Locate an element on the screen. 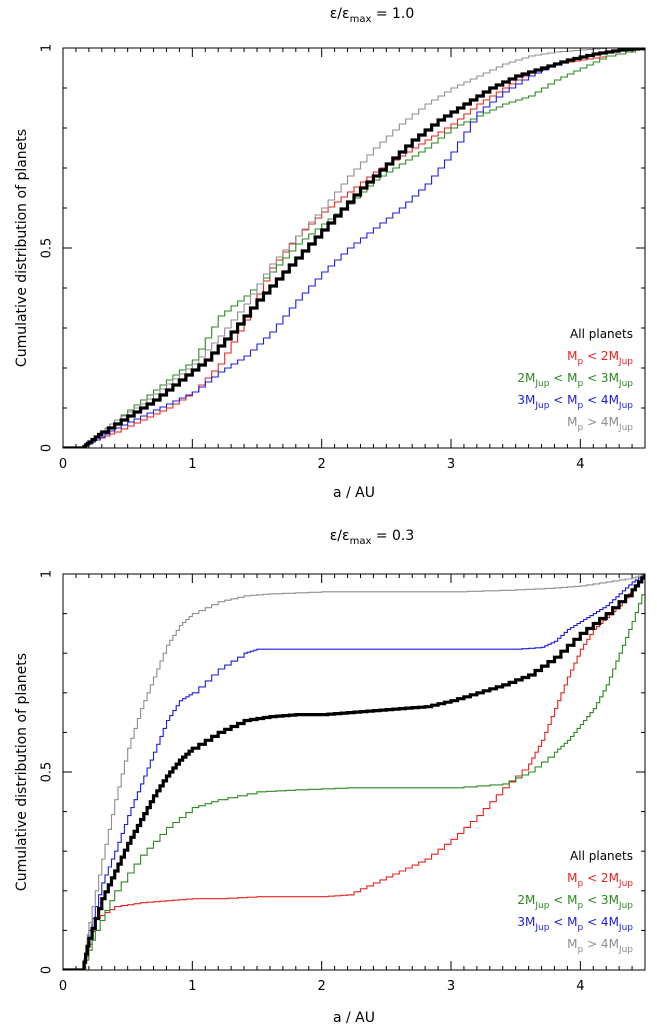 This screenshot has width=657, height=1032. chart-title: ε/εmax = 1.0 is located at coordinates (372, 15).